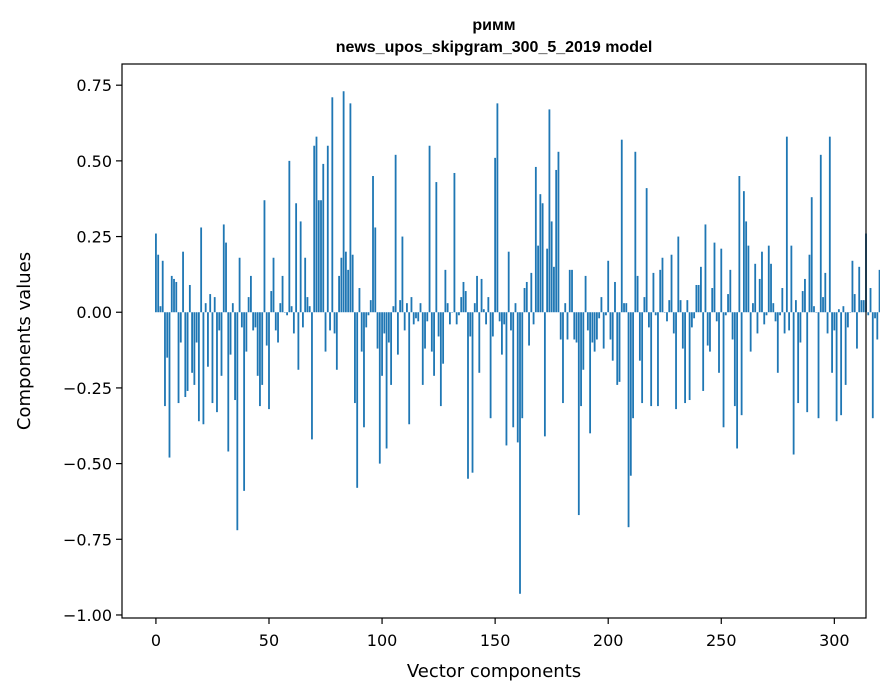 This screenshot has width=880, height=696. I want to click on x-tick-label: 300, so click(834, 640).